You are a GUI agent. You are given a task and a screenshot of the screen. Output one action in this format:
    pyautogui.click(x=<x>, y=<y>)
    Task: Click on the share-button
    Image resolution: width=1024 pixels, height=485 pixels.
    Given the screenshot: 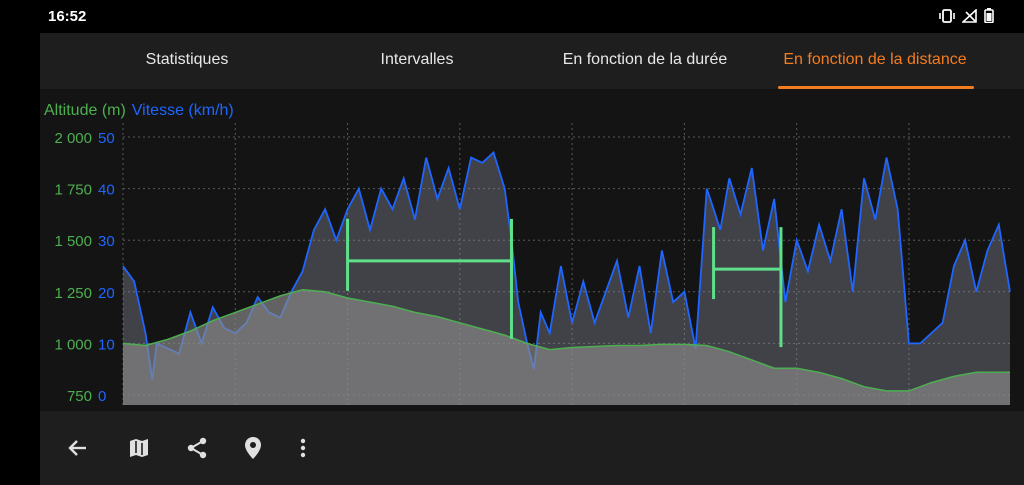 What is the action you would take?
    pyautogui.click(x=197, y=448)
    